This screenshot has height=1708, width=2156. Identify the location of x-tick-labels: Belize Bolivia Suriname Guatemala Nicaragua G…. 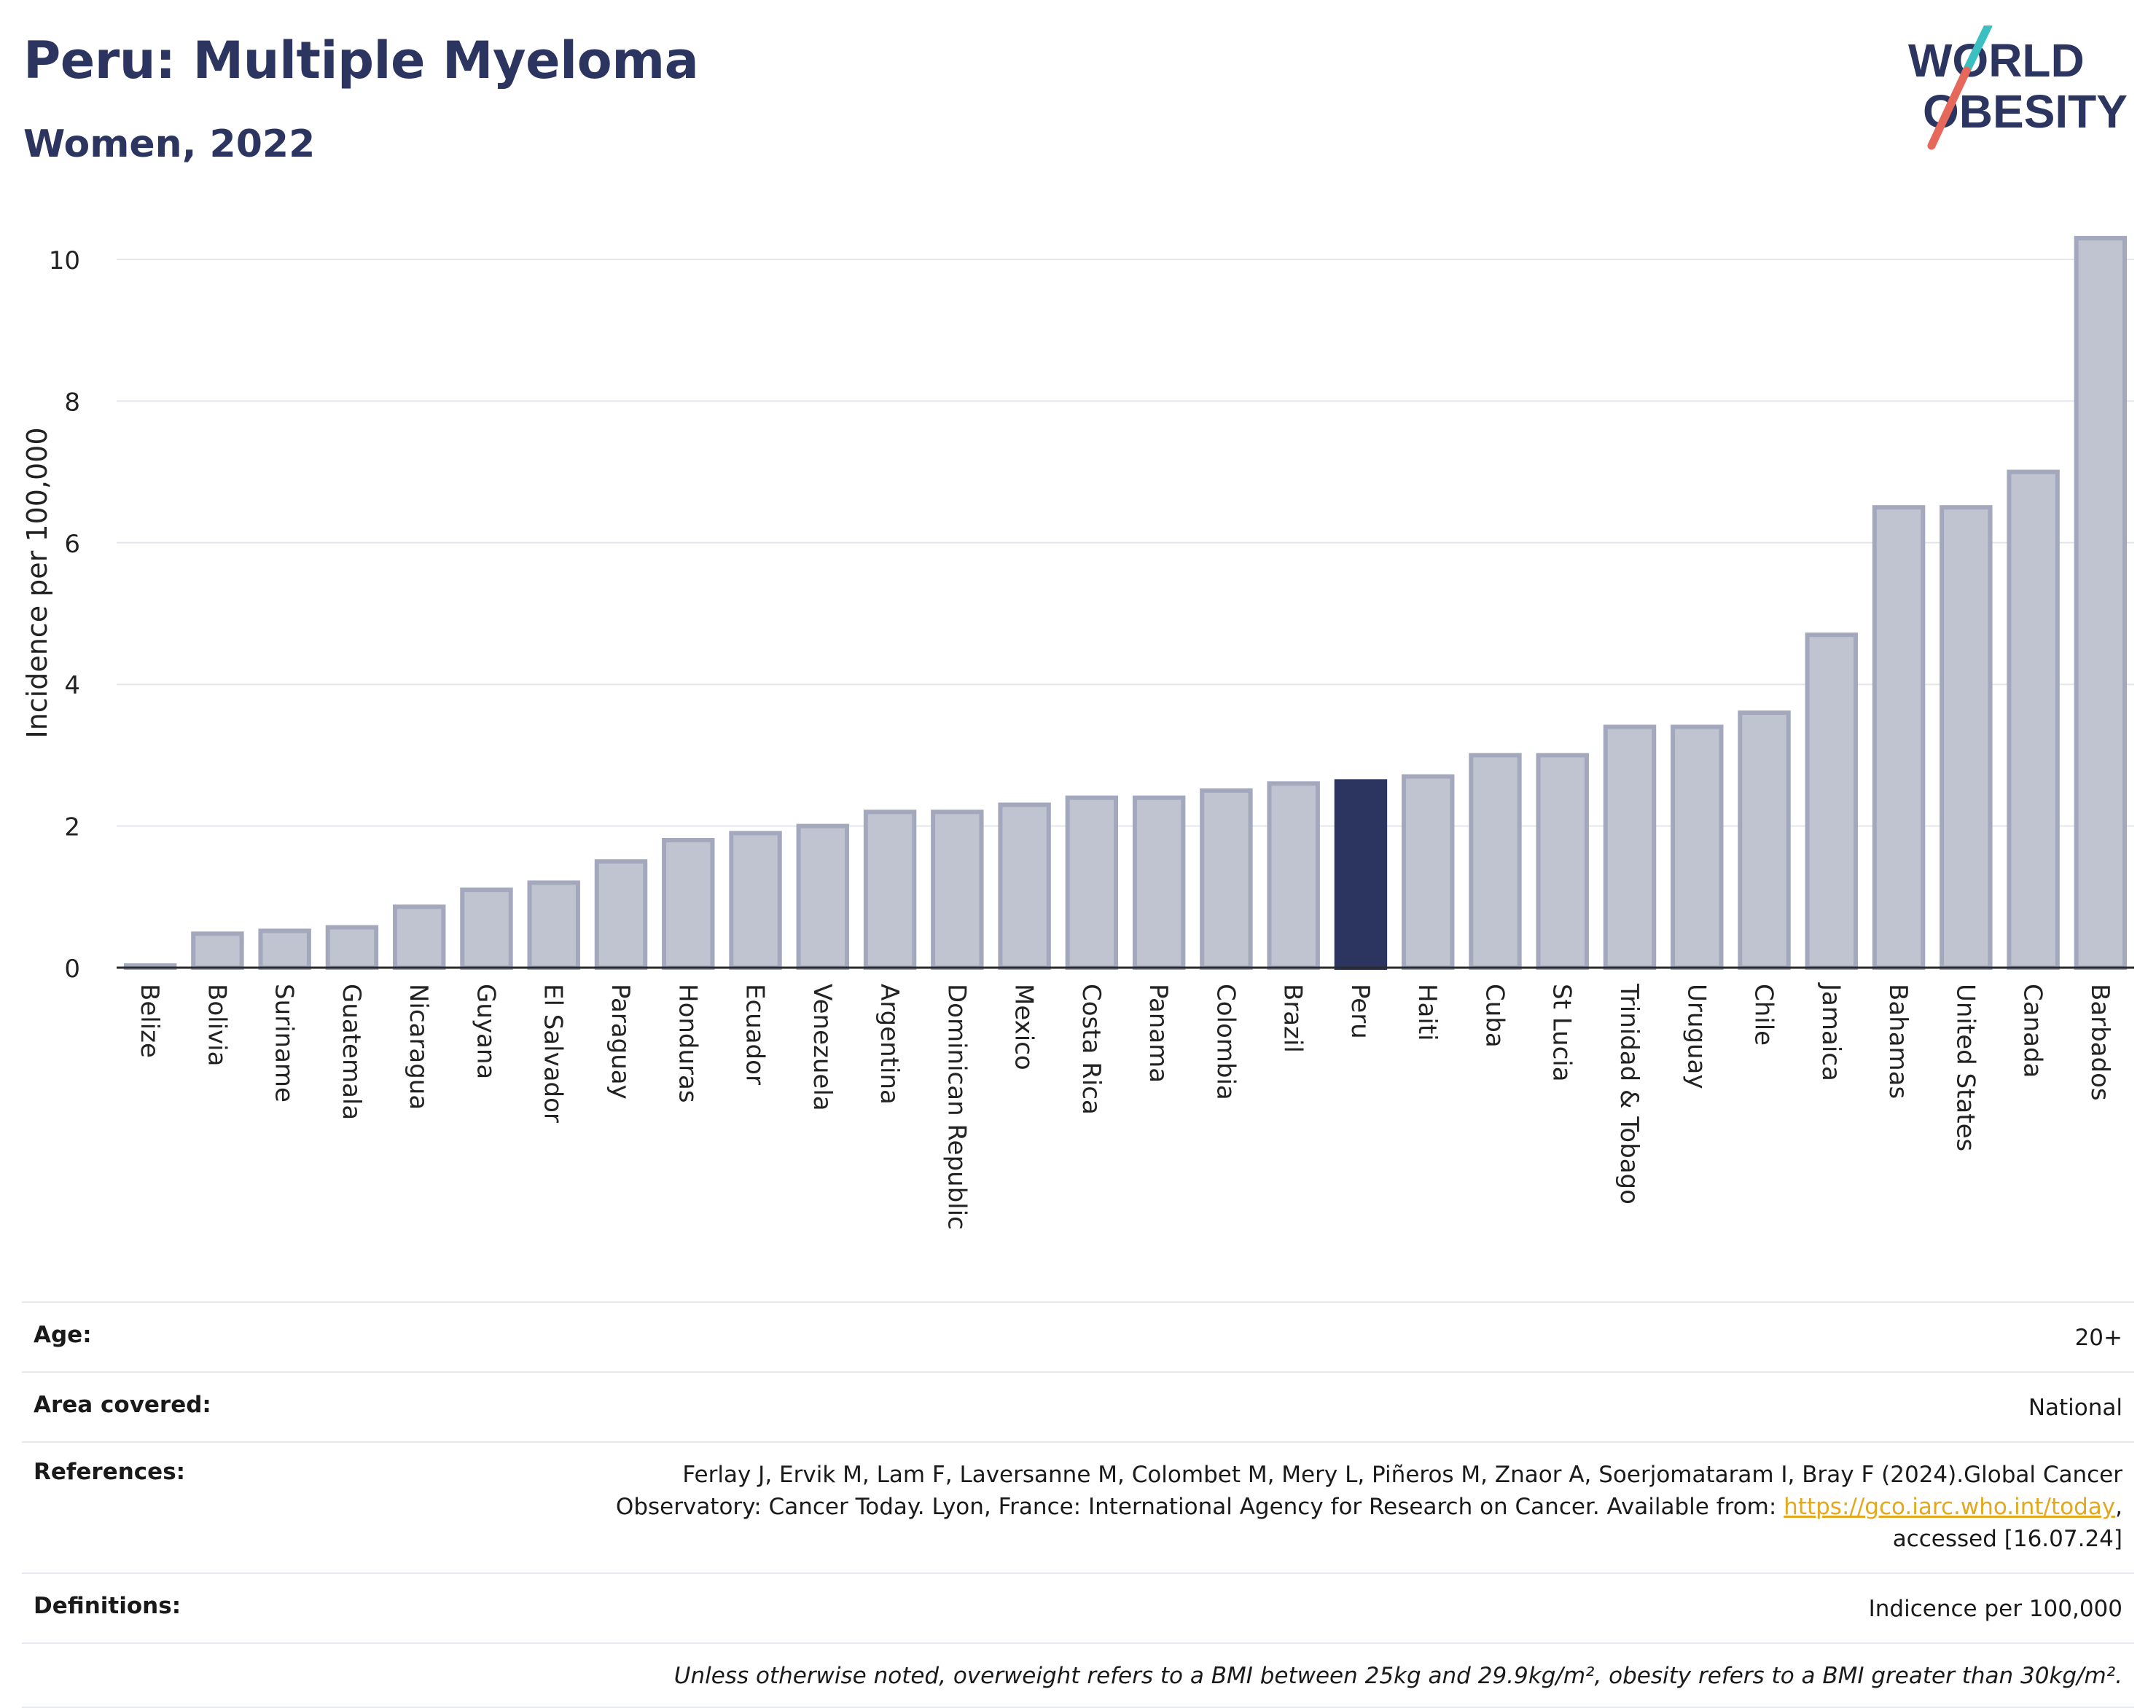
(1124, 1106).